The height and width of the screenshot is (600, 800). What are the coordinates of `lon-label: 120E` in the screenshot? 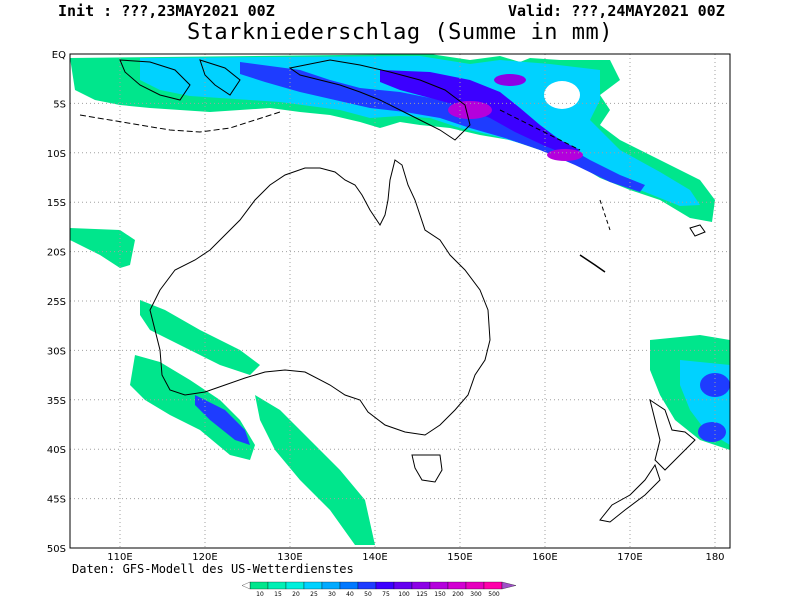 It's located at (204, 557).